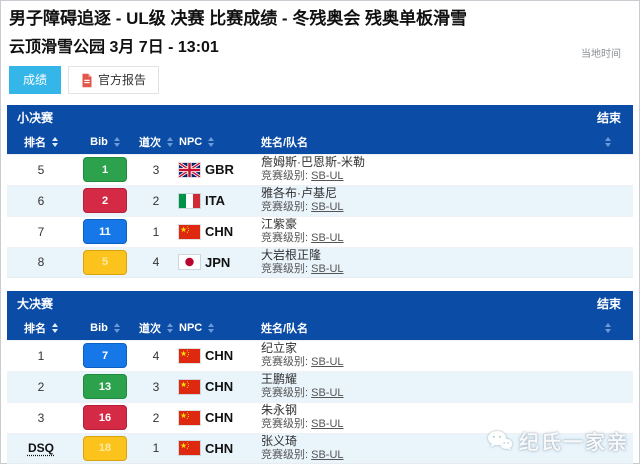  I want to click on tab-results-label: 成绩, so click(35, 80).